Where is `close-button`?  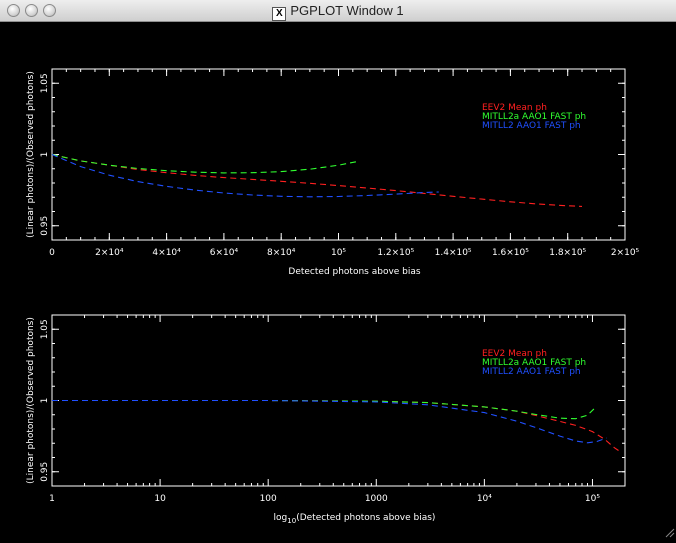
close-button is located at coordinates (13, 10).